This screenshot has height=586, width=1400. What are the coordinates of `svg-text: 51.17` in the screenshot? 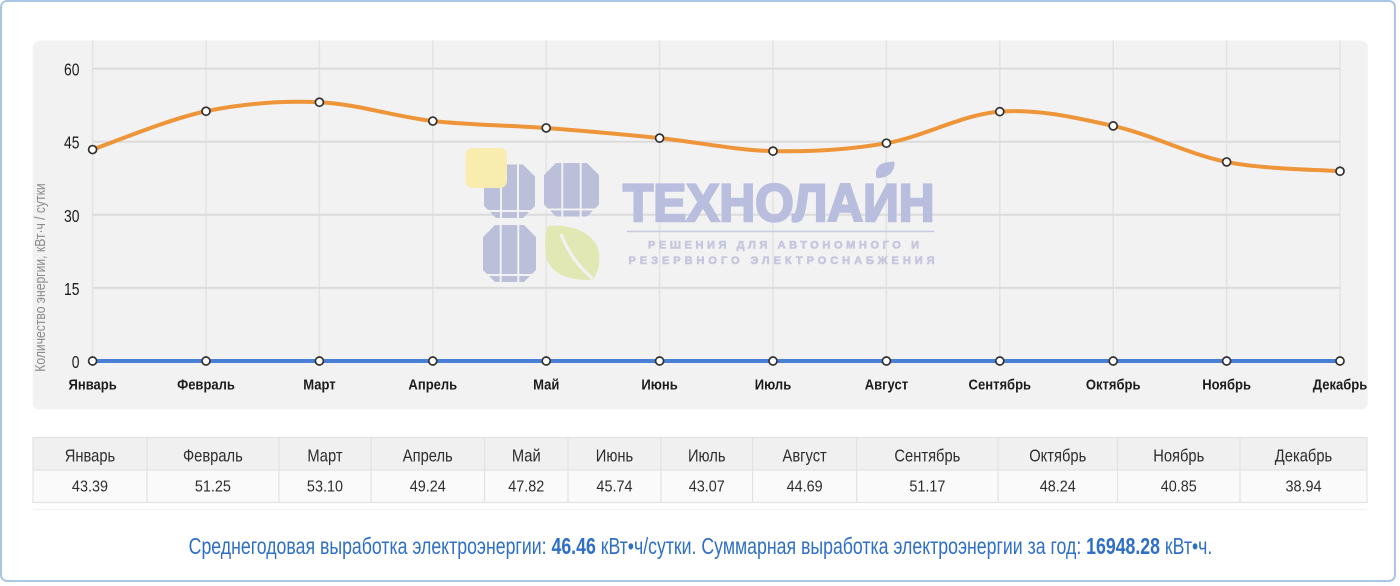 It's located at (927, 487).